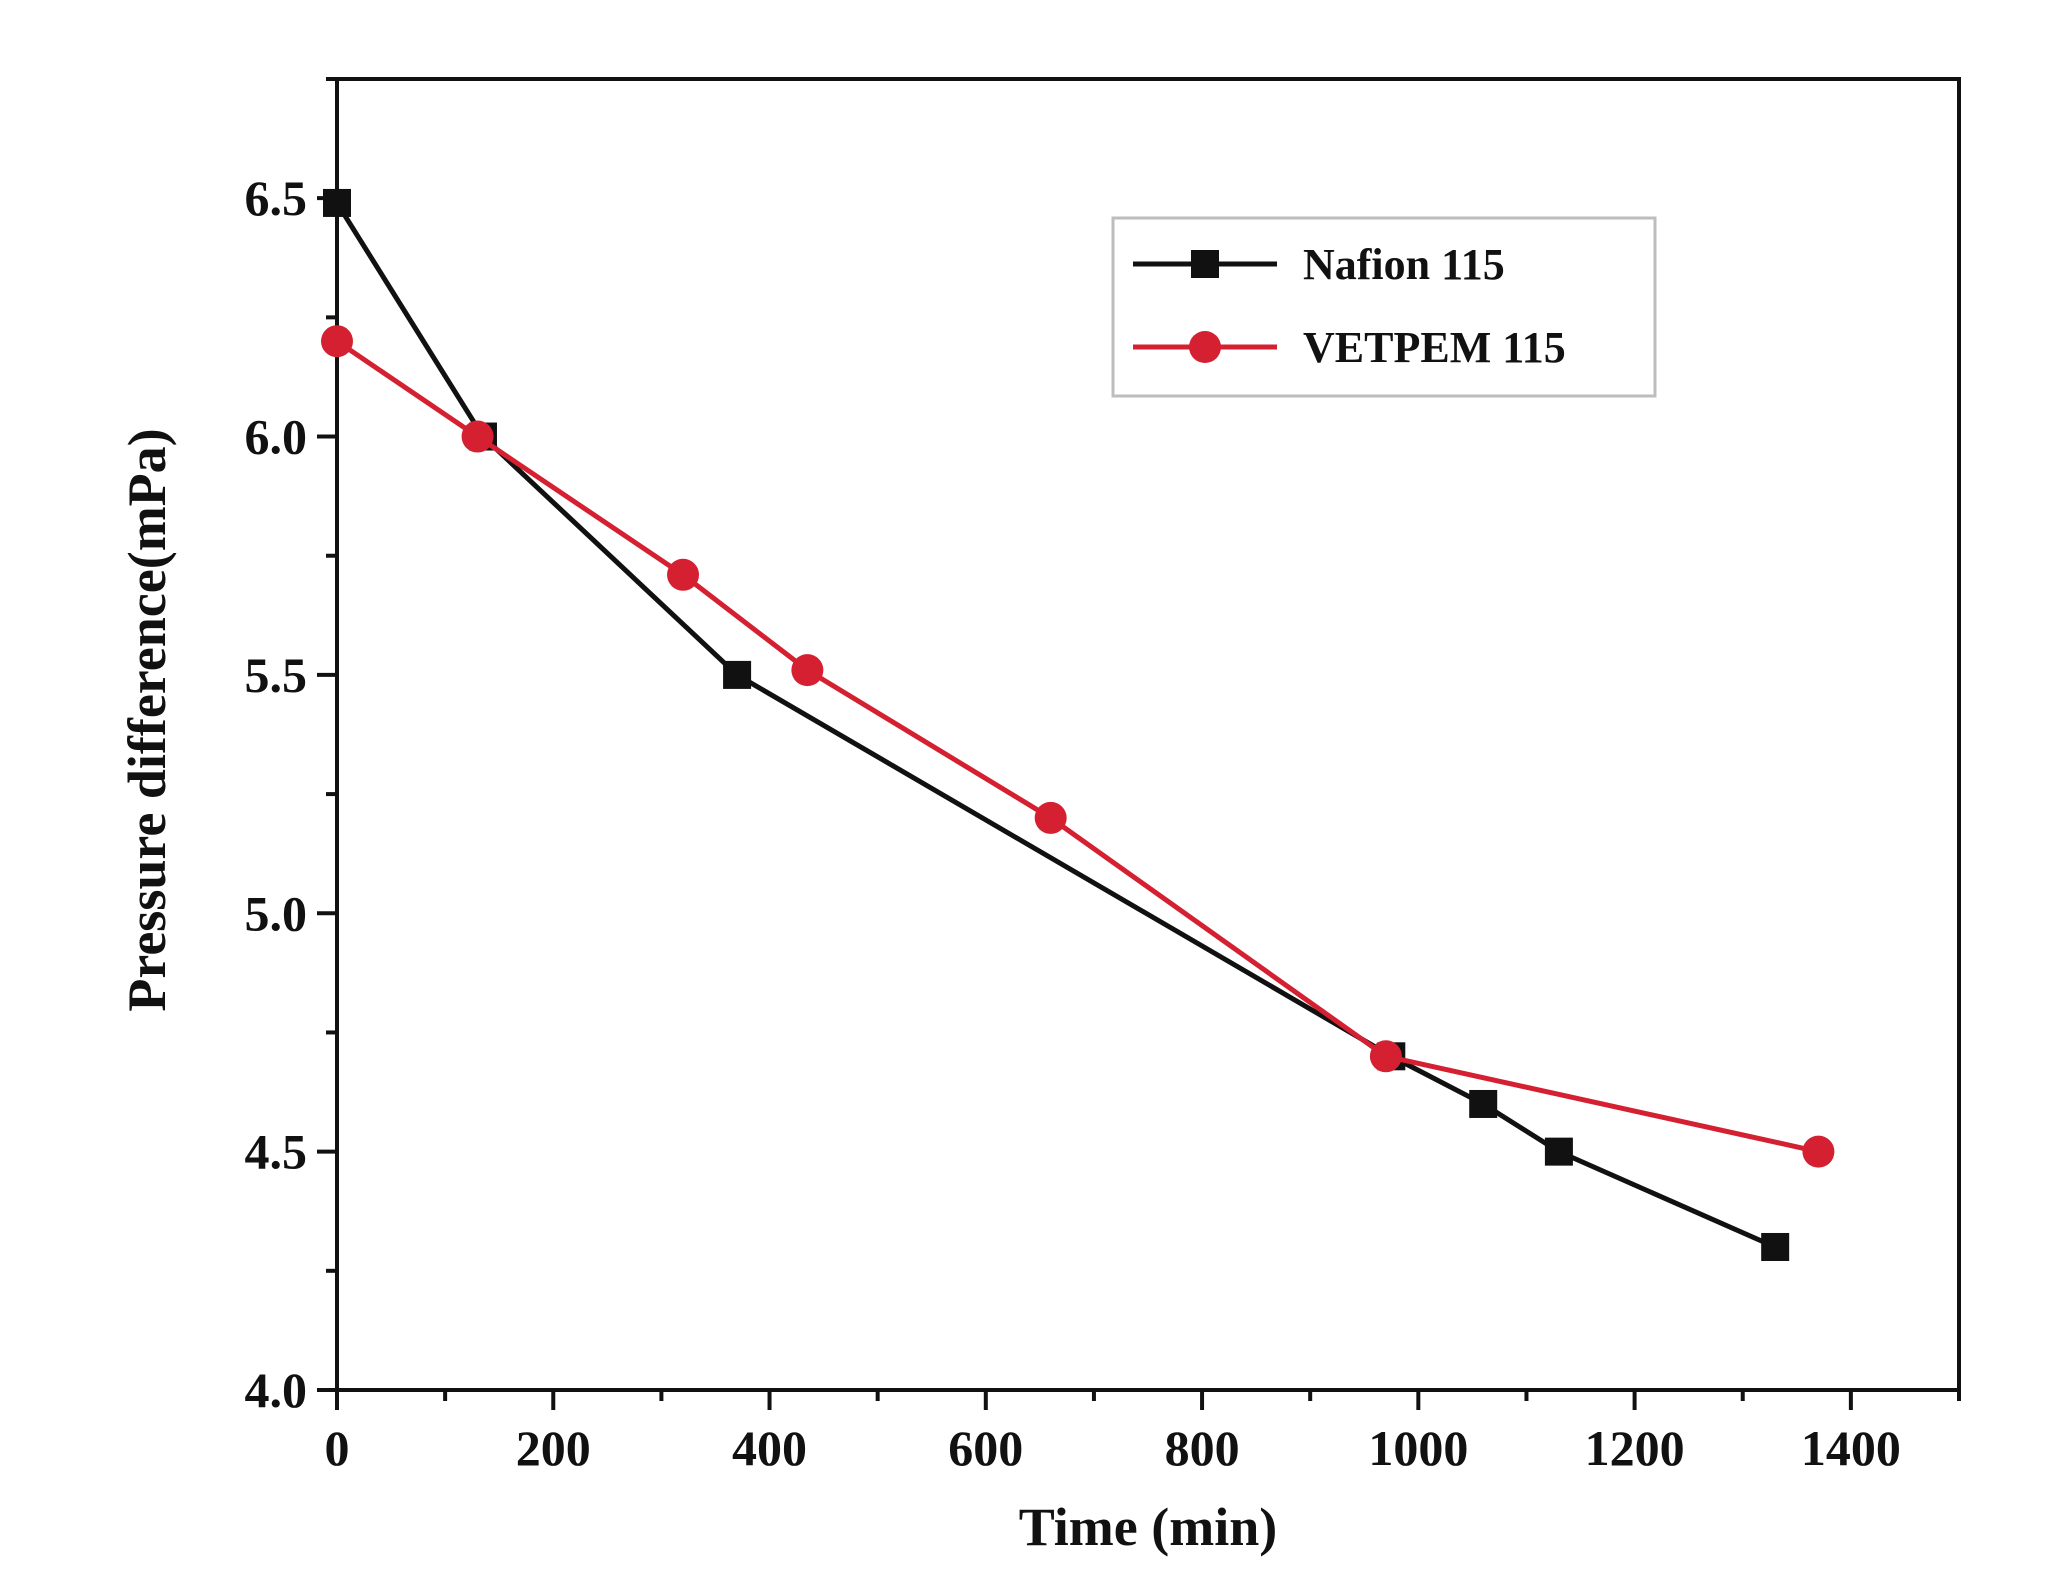  What do you see at coordinates (1202, 1448) in the screenshot?
I see `x-tick-label: 800` at bounding box center [1202, 1448].